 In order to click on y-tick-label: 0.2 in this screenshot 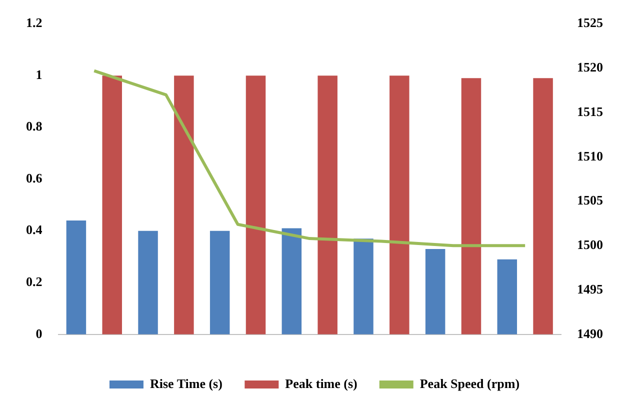, I will do `click(34, 281)`.